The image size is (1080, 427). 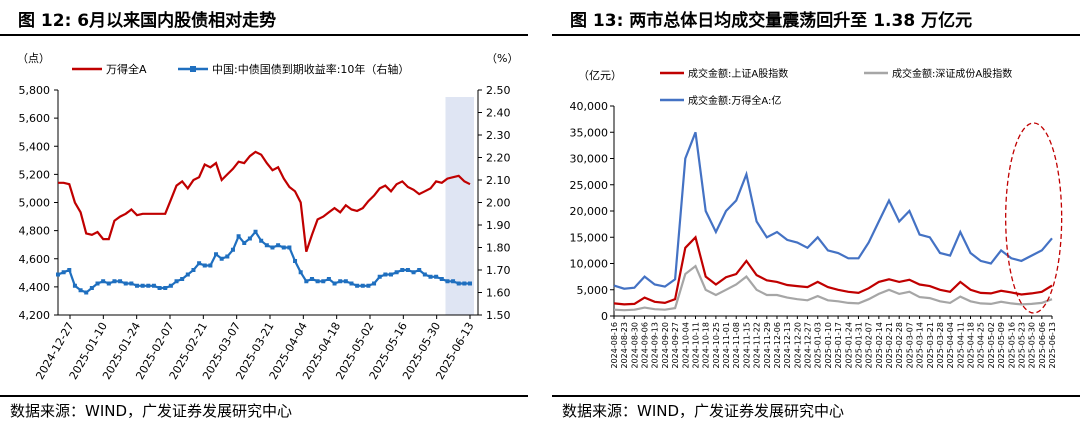 What do you see at coordinates (950, 345) in the screenshot?
I see `x-tick-label: 2025-04-04` at bounding box center [950, 345].